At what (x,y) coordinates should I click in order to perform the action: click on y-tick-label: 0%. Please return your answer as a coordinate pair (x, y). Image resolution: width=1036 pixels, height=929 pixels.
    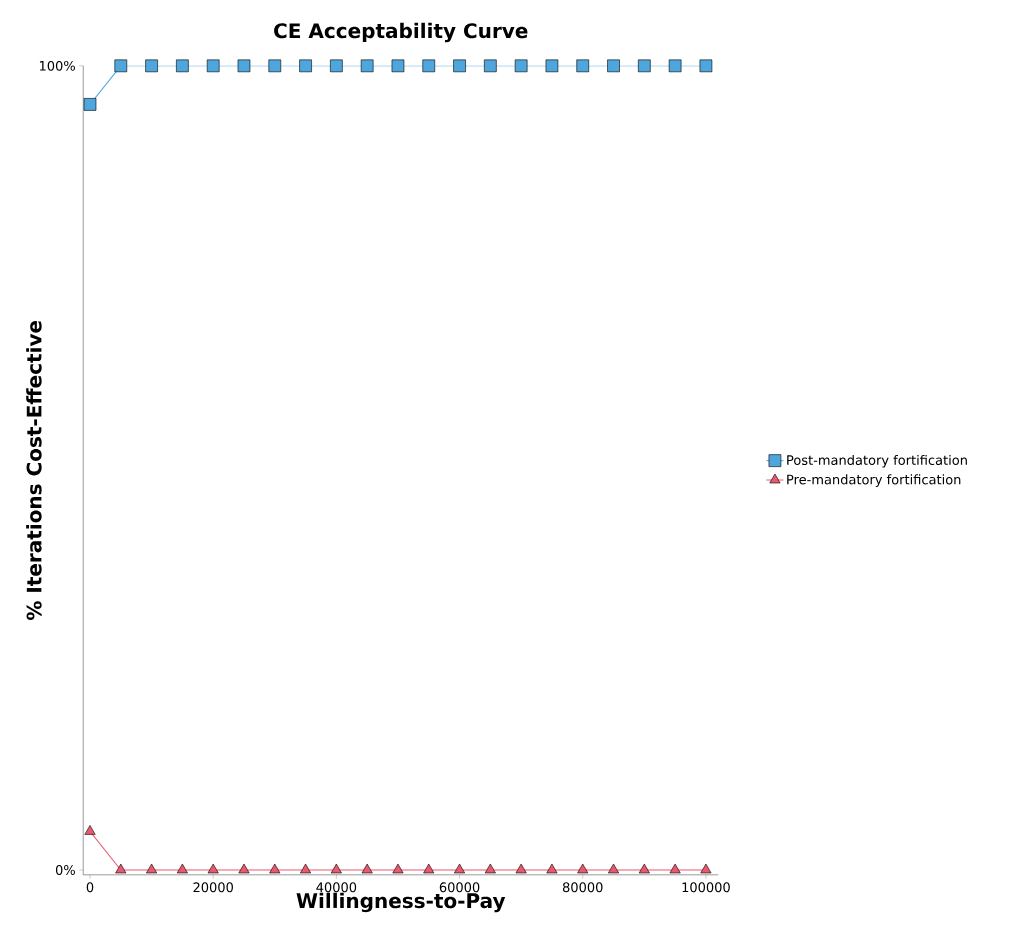
    Looking at the image, I should click on (65, 870).